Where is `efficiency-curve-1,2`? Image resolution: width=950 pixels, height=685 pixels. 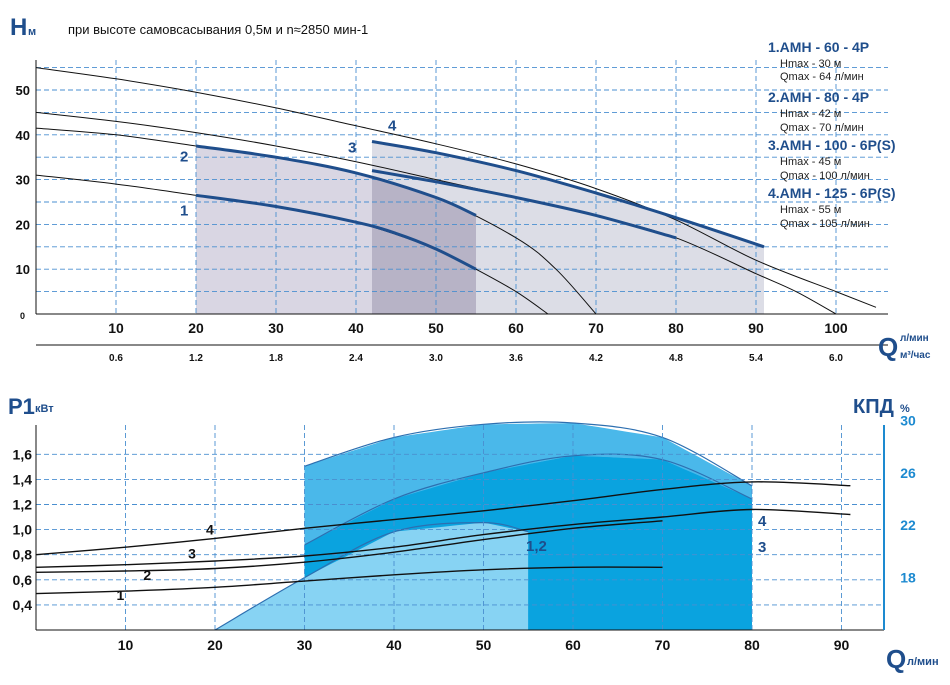
efficiency-curve-1,2 is located at coordinates (371, 576).